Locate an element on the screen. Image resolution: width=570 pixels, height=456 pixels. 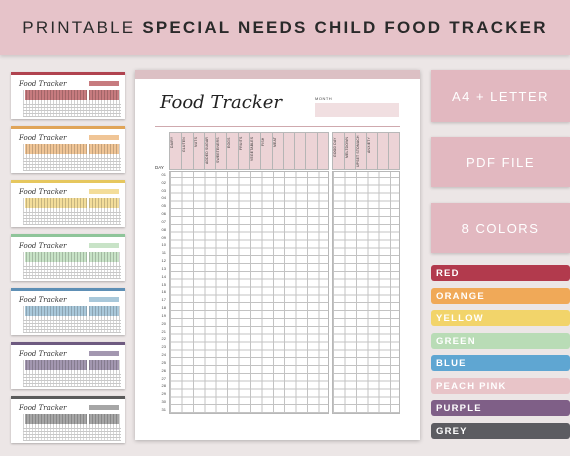
column-header-label: MEAT is located at coordinates (274, 142).